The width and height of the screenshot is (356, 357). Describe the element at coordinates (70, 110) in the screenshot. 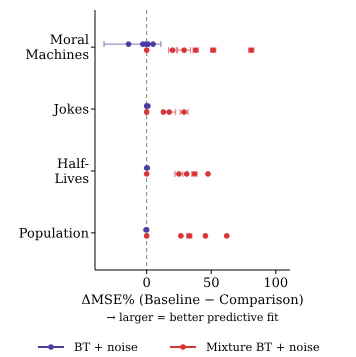

I see `y-tick-label: Jokes` at that location.